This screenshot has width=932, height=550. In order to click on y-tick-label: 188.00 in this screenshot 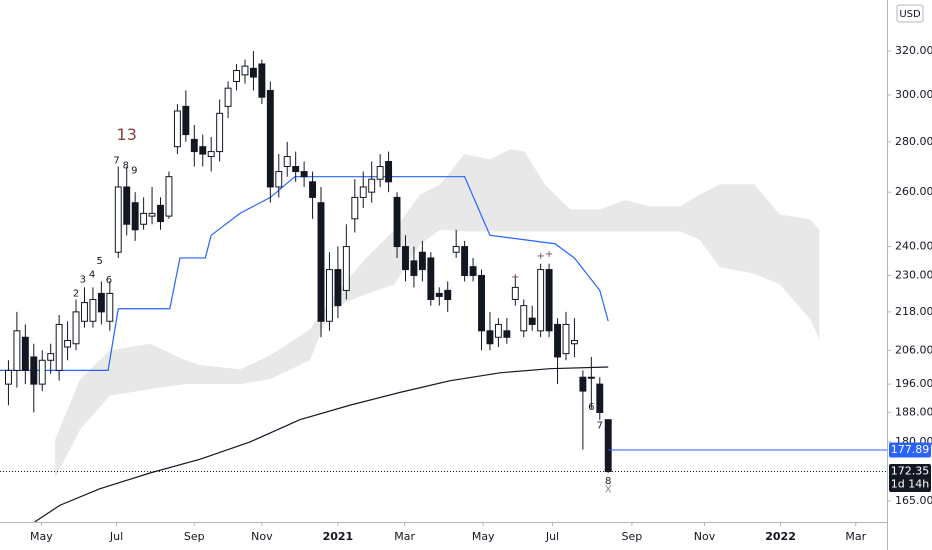, I will do `click(913, 411)`.